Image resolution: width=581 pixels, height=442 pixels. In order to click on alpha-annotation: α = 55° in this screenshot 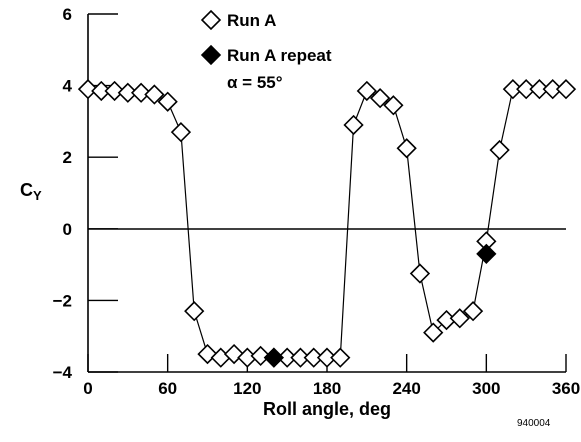, I will do `click(255, 82)`.